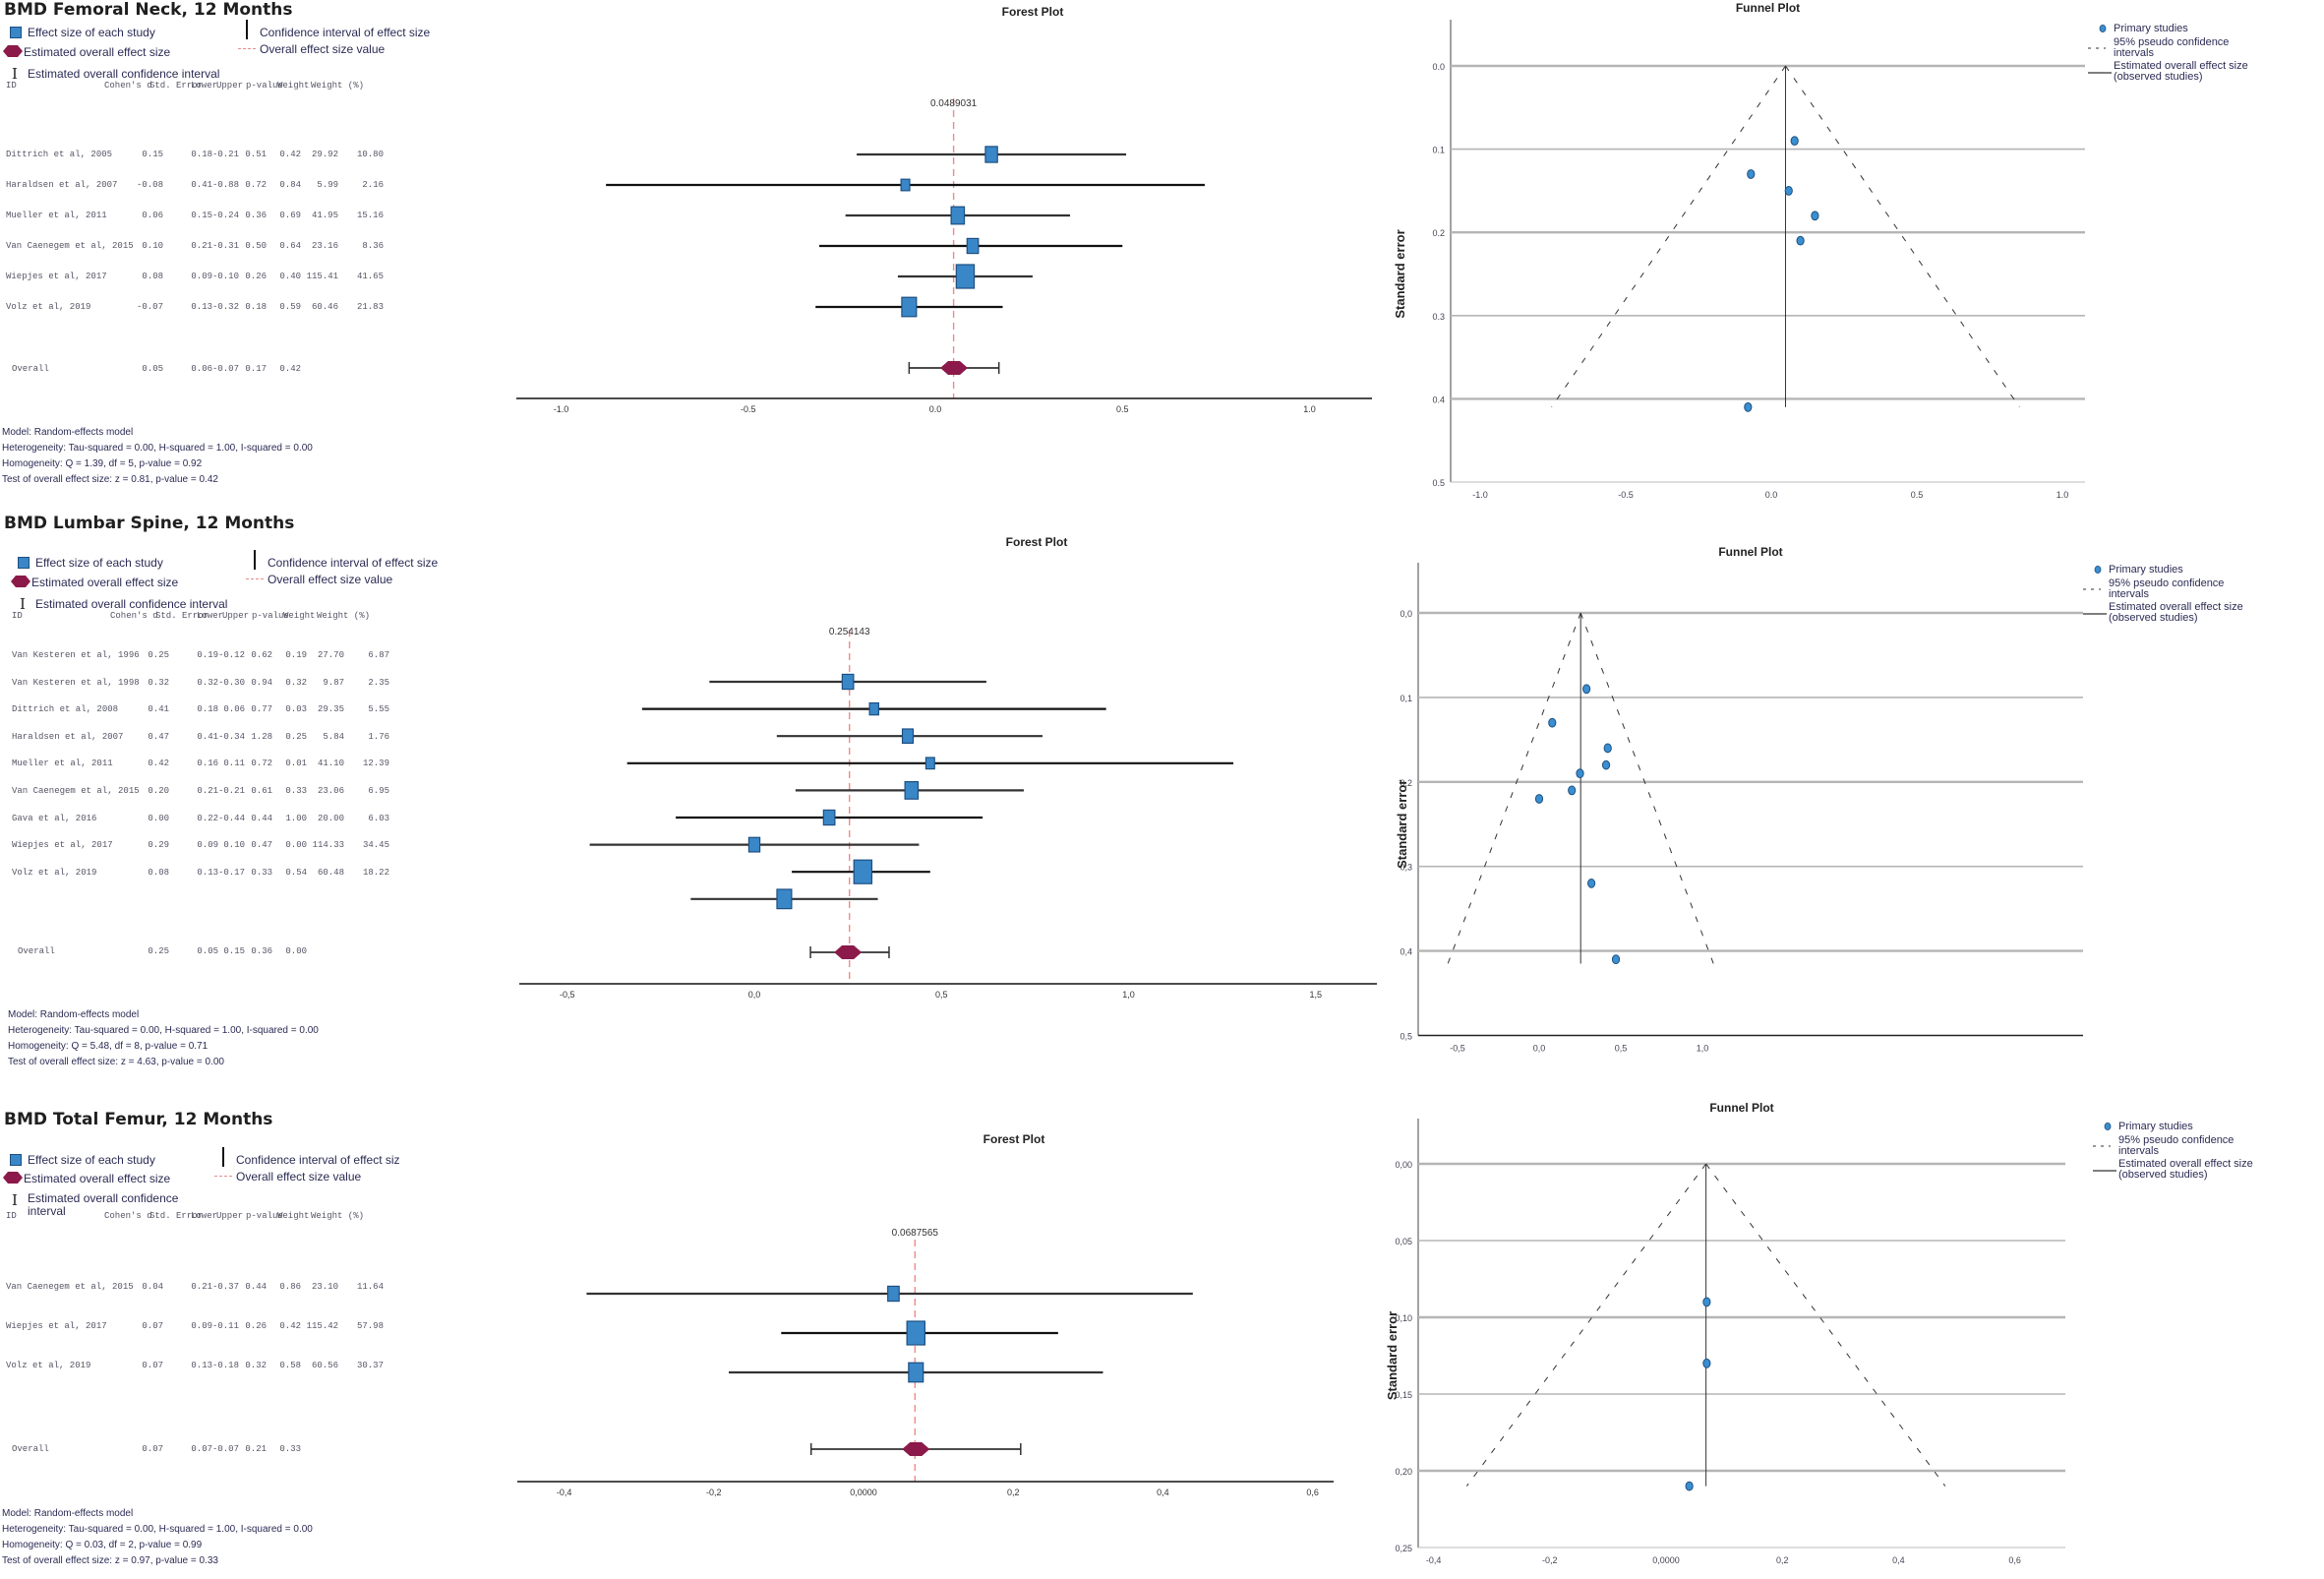 The width and height of the screenshot is (2324, 1579). I want to click on legend-label: Overall effect size value, so click(330, 579).